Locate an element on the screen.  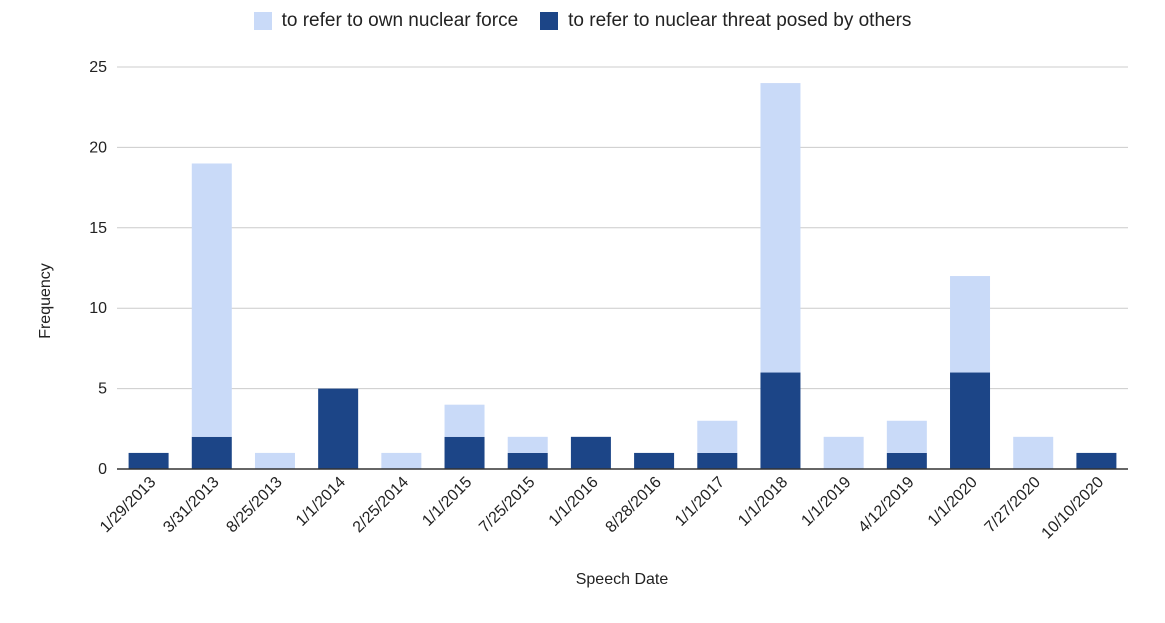
x-tick-label: 7/27/2020 is located at coordinates (1013, 505).